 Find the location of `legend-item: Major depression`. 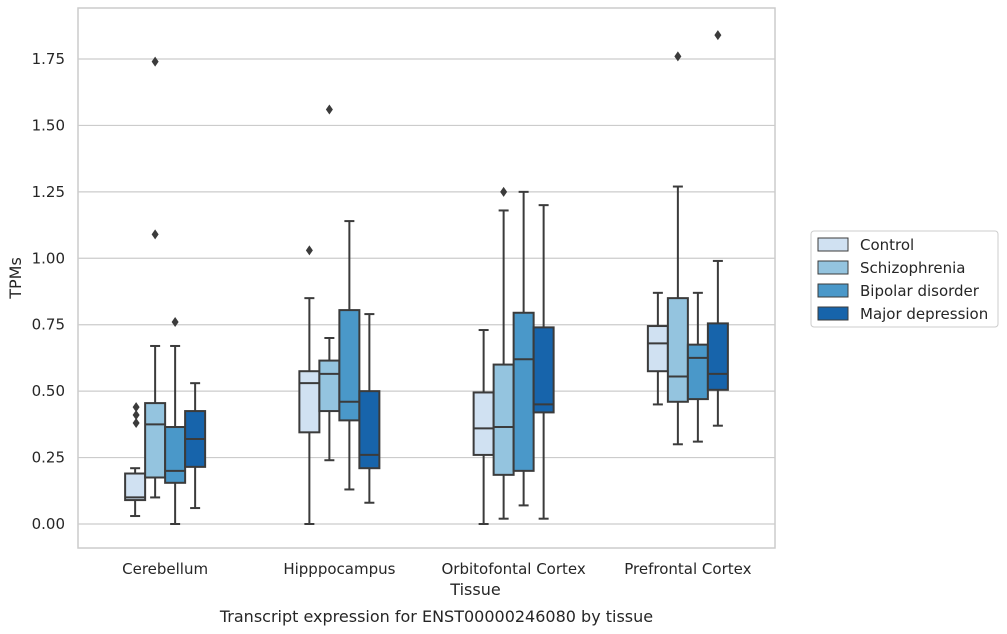

legend-item: Major depression is located at coordinates (902, 314).